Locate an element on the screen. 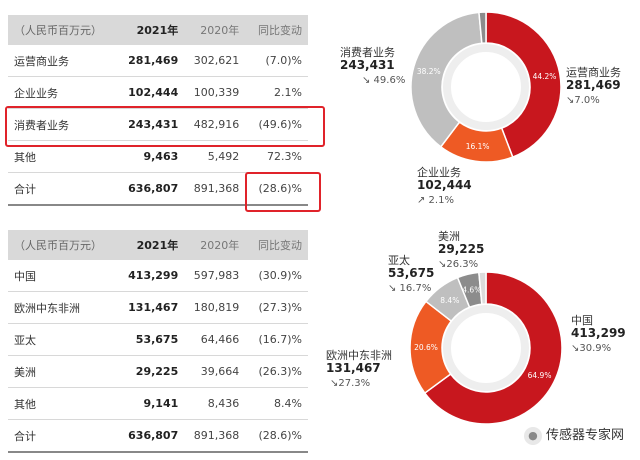 This screenshot has height=460, width=640. table-row: 消费者业务 243,431 482,916 (49.6)% is located at coordinates (158, 124).